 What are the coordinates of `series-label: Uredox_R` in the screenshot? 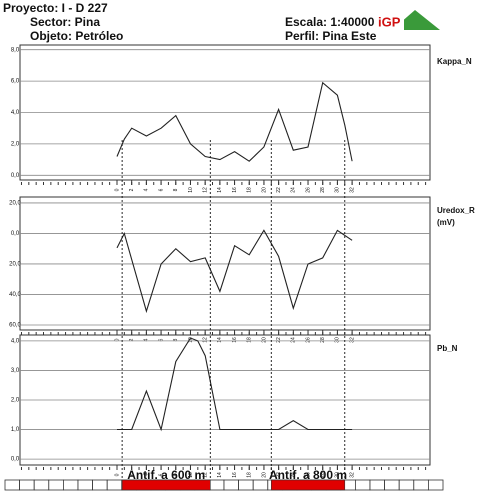 It's located at (456, 210).